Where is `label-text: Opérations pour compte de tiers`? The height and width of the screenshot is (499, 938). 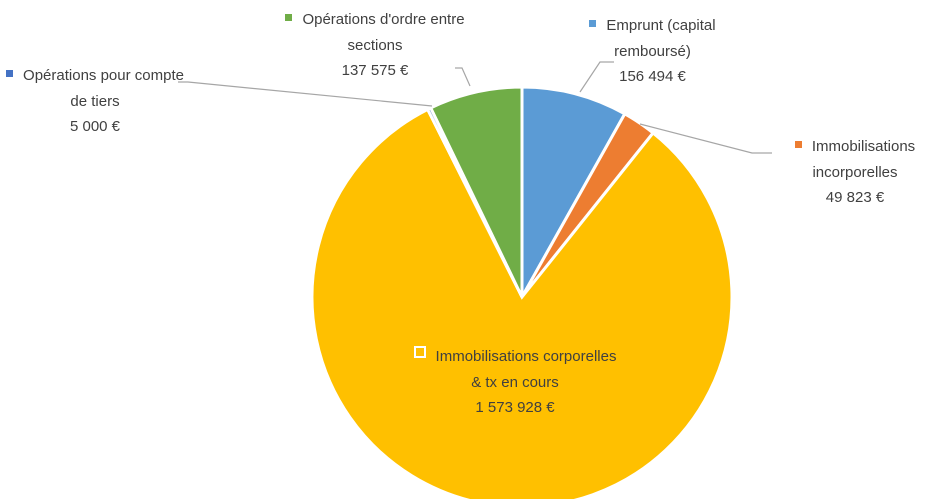 label-text: Opérations pour compte de tiers is located at coordinates (103, 88).